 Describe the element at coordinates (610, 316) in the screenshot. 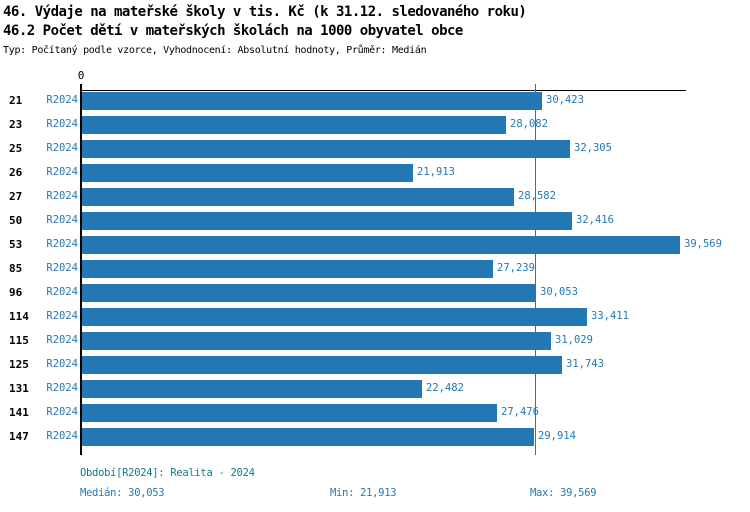

I see `bar-value-label: 33,411` at that location.